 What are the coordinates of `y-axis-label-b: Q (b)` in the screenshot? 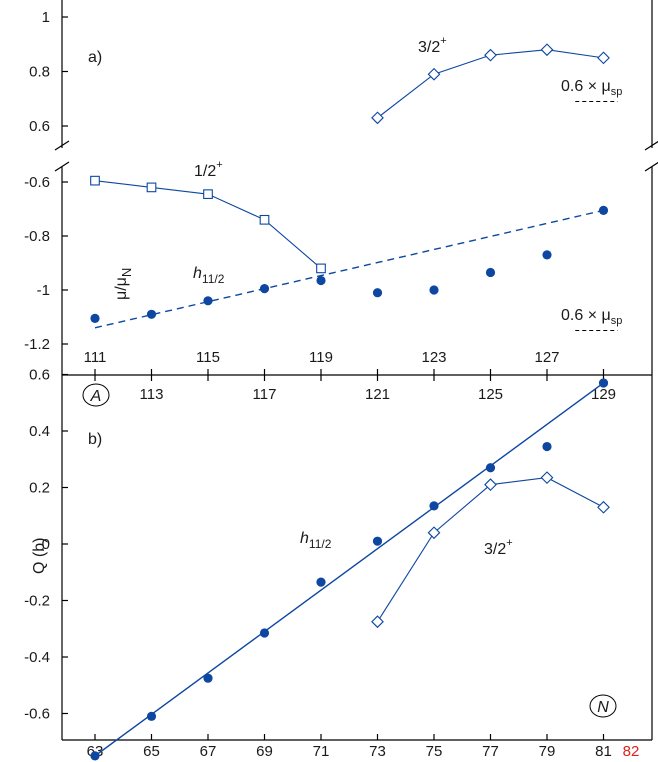 It's located at (39, 556).